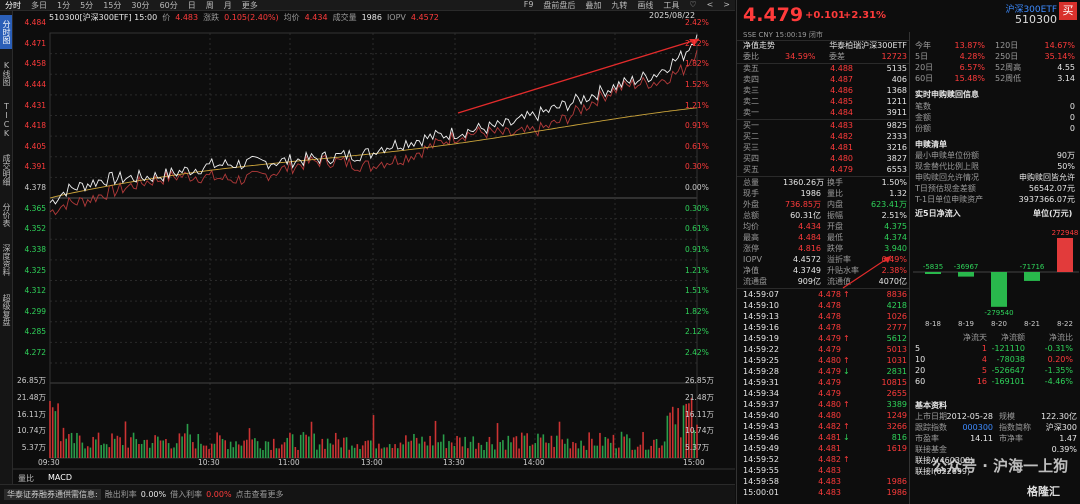 The image size is (1080, 504). I want to click on stat-label: 量比, so click(835, 193).